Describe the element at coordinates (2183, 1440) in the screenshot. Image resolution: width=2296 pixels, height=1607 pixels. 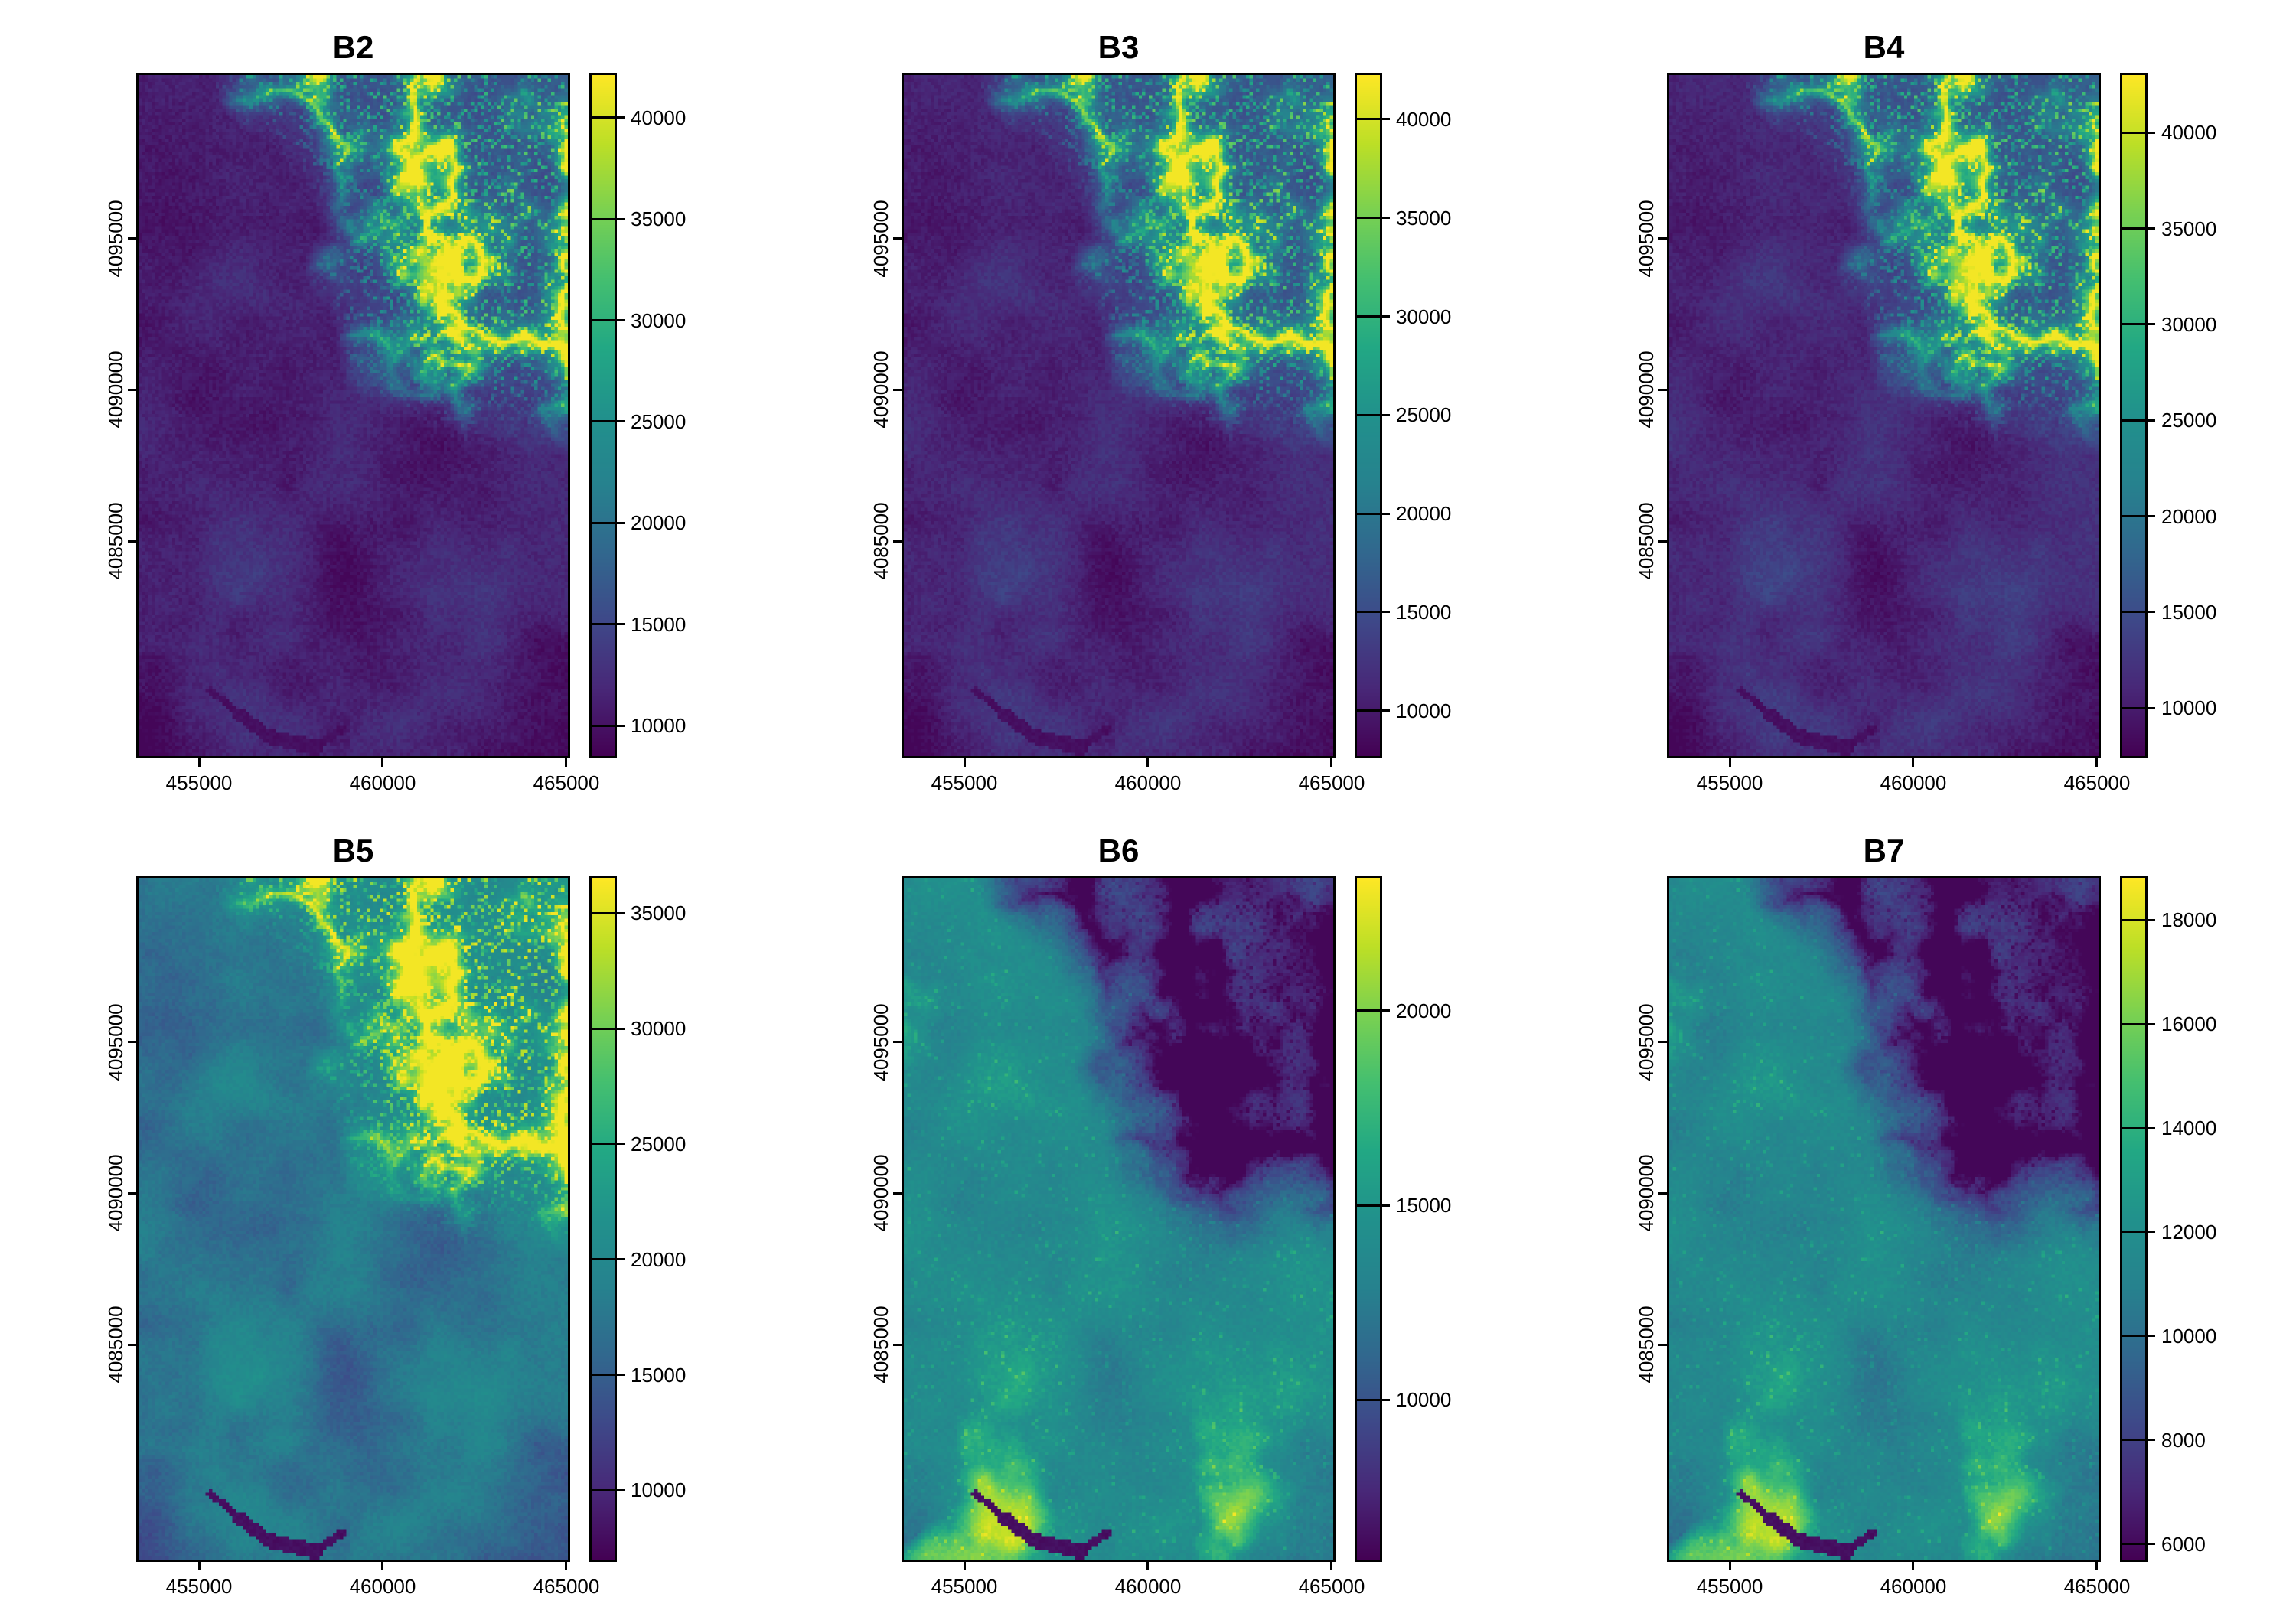
I see `colorbar-tick-label: 8000` at that location.